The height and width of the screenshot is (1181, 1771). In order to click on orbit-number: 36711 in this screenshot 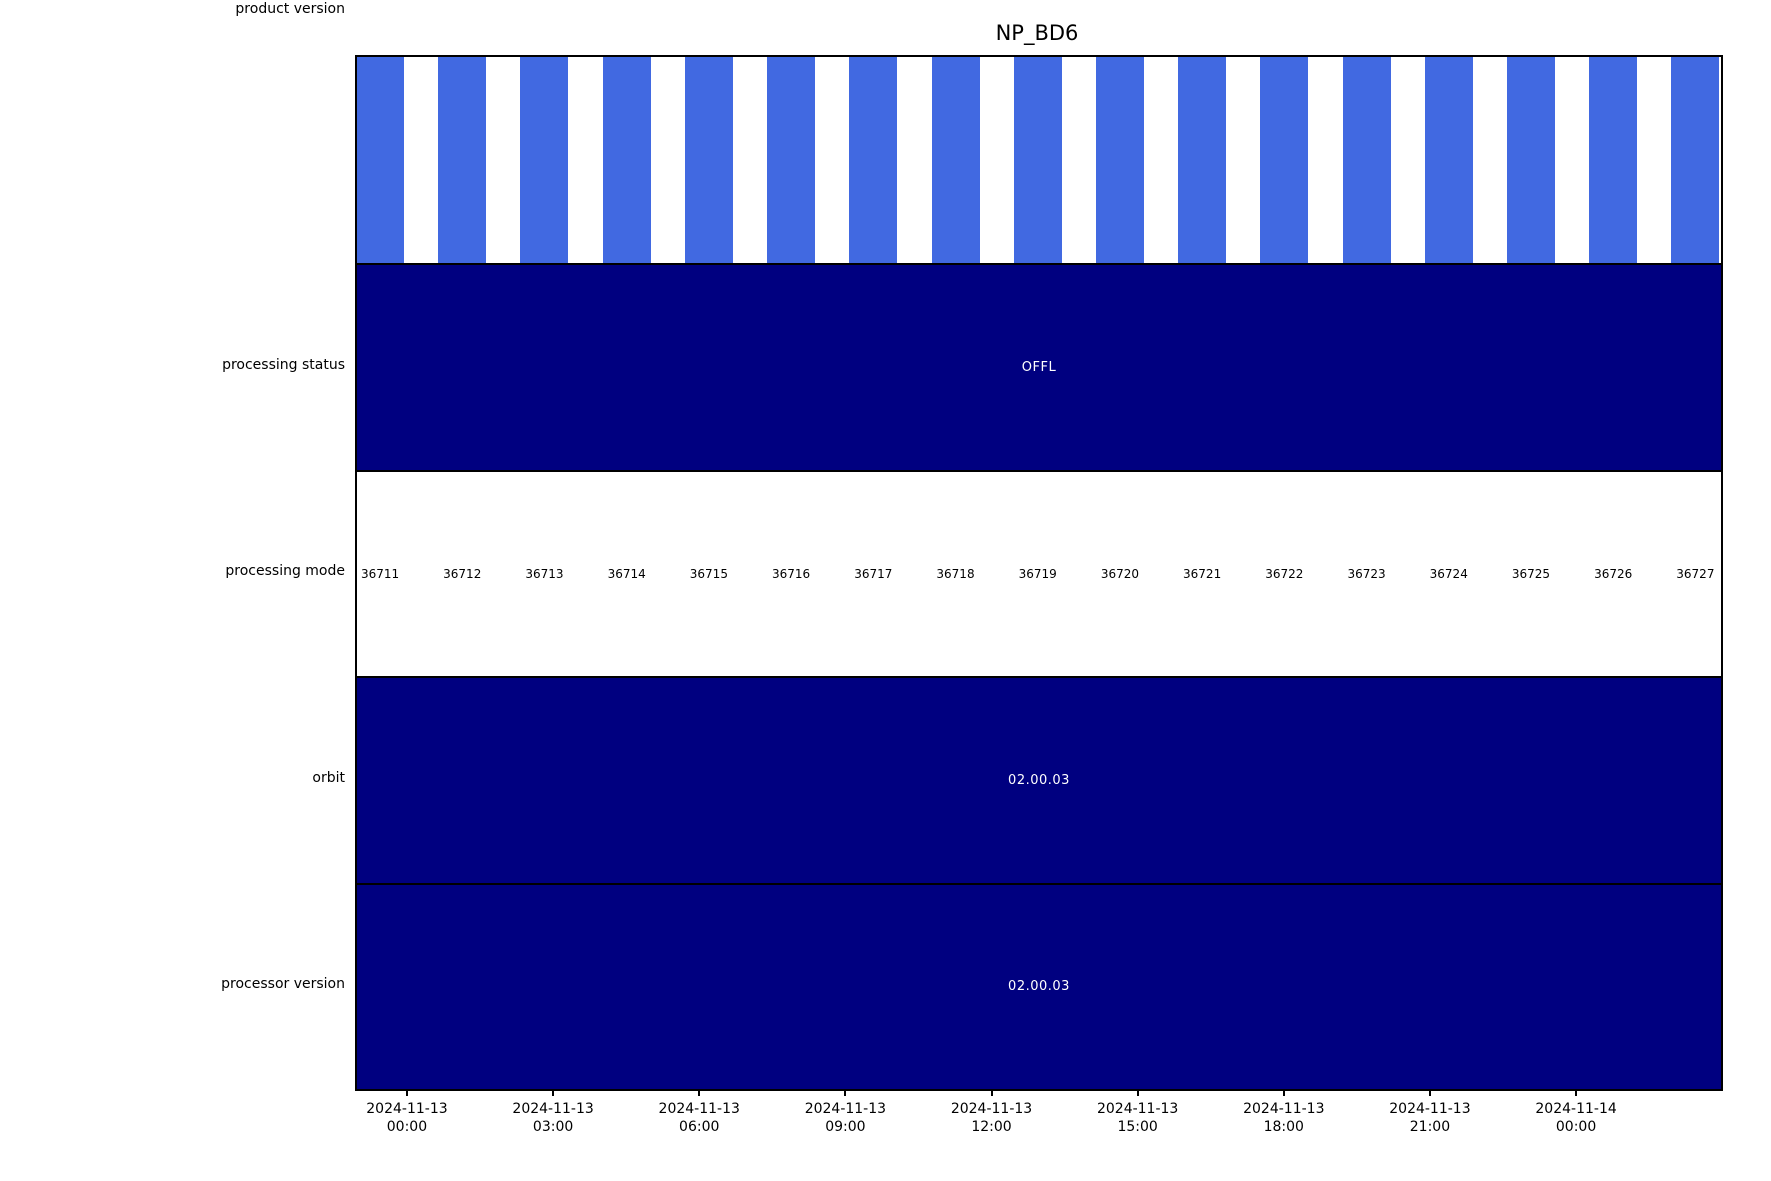, I will do `click(380, 573)`.